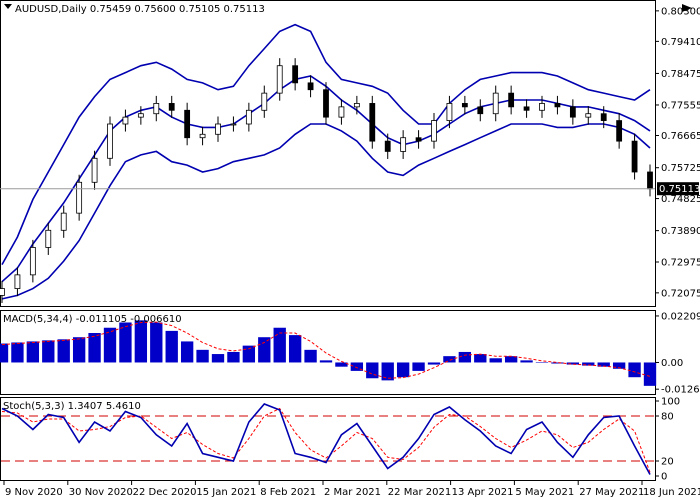 This screenshot has width=700, height=500. What do you see at coordinates (671, 492) in the screenshot?
I see `time-tick-label: 18 Jun 2021` at bounding box center [671, 492].